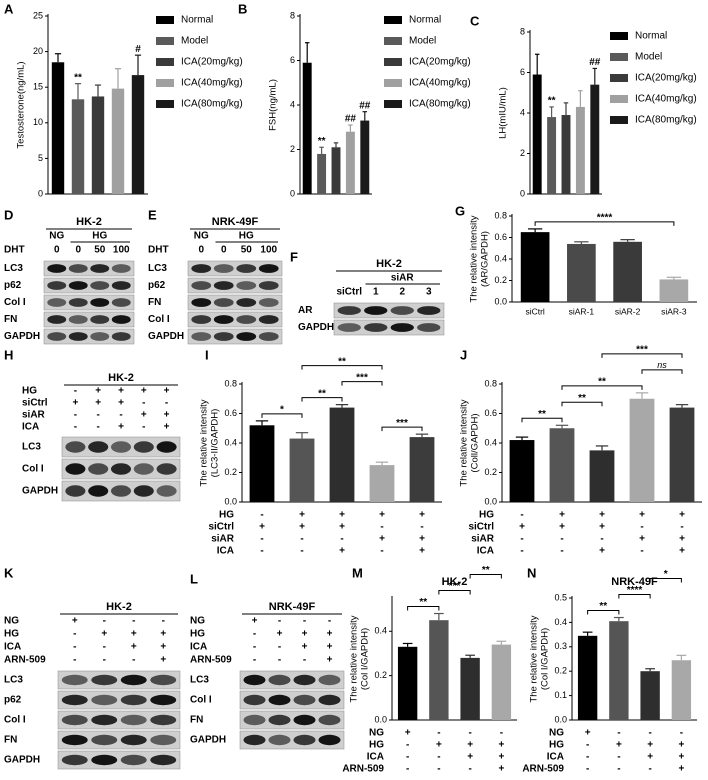 This screenshot has height=780, width=708. I want to click on panel-letter: F, so click(294, 256).